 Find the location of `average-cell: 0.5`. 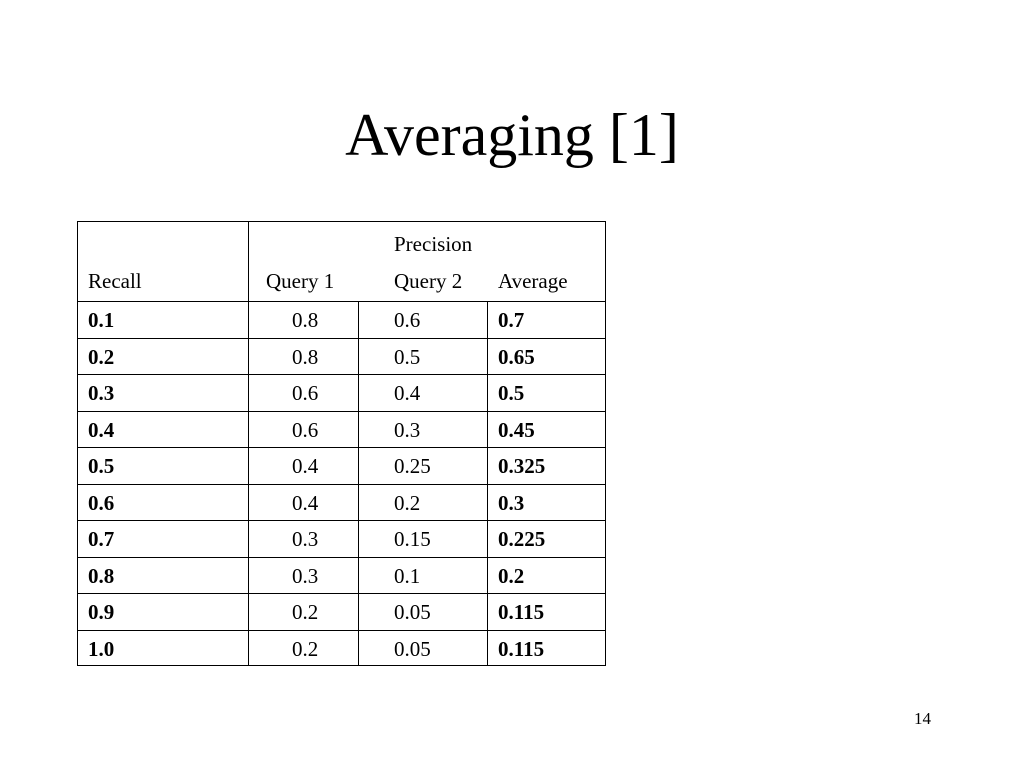

average-cell: 0.5 is located at coordinates (511, 393).